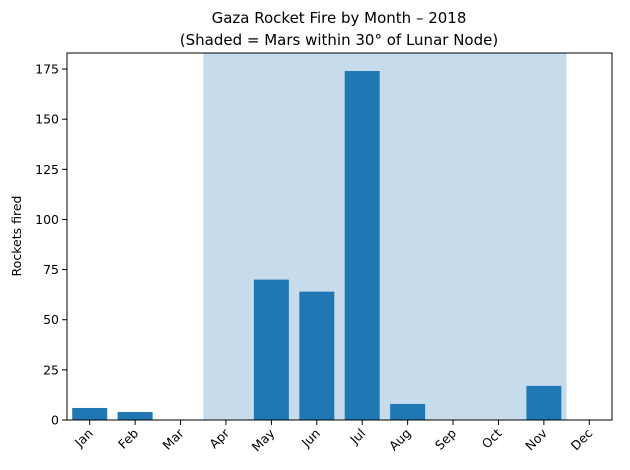  I want to click on x-tick-label: Aug, so click(400, 440).